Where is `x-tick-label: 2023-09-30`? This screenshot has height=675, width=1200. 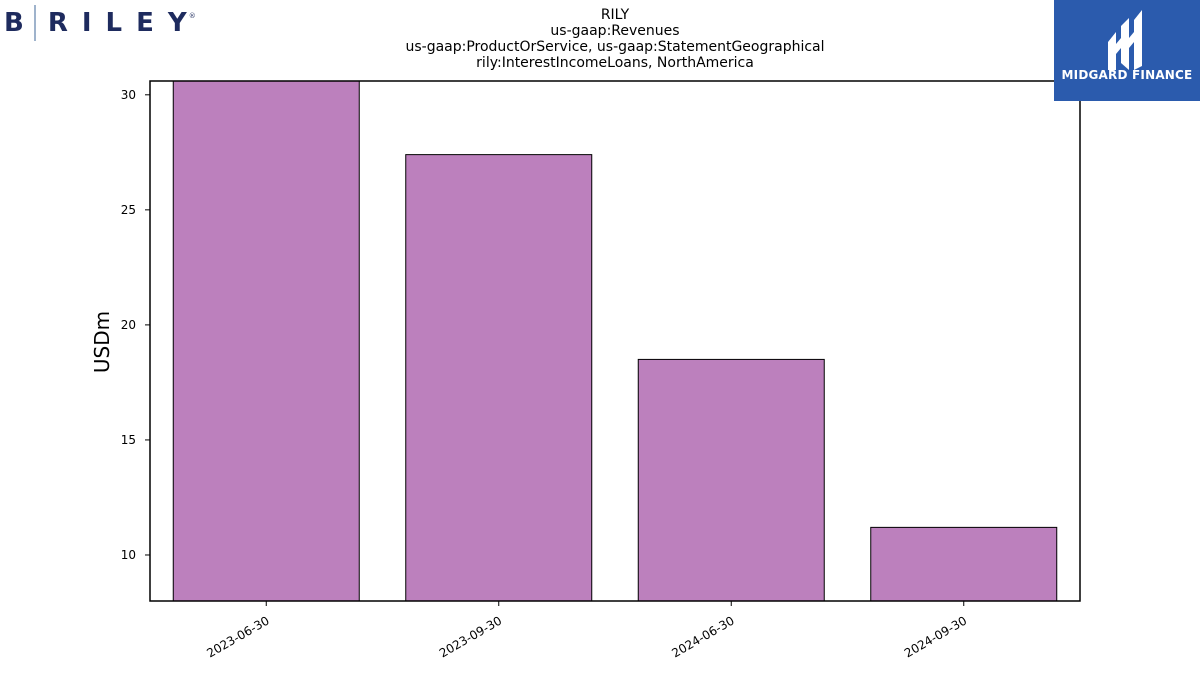
x-tick-label: 2023-09-30 is located at coordinates (470, 636).